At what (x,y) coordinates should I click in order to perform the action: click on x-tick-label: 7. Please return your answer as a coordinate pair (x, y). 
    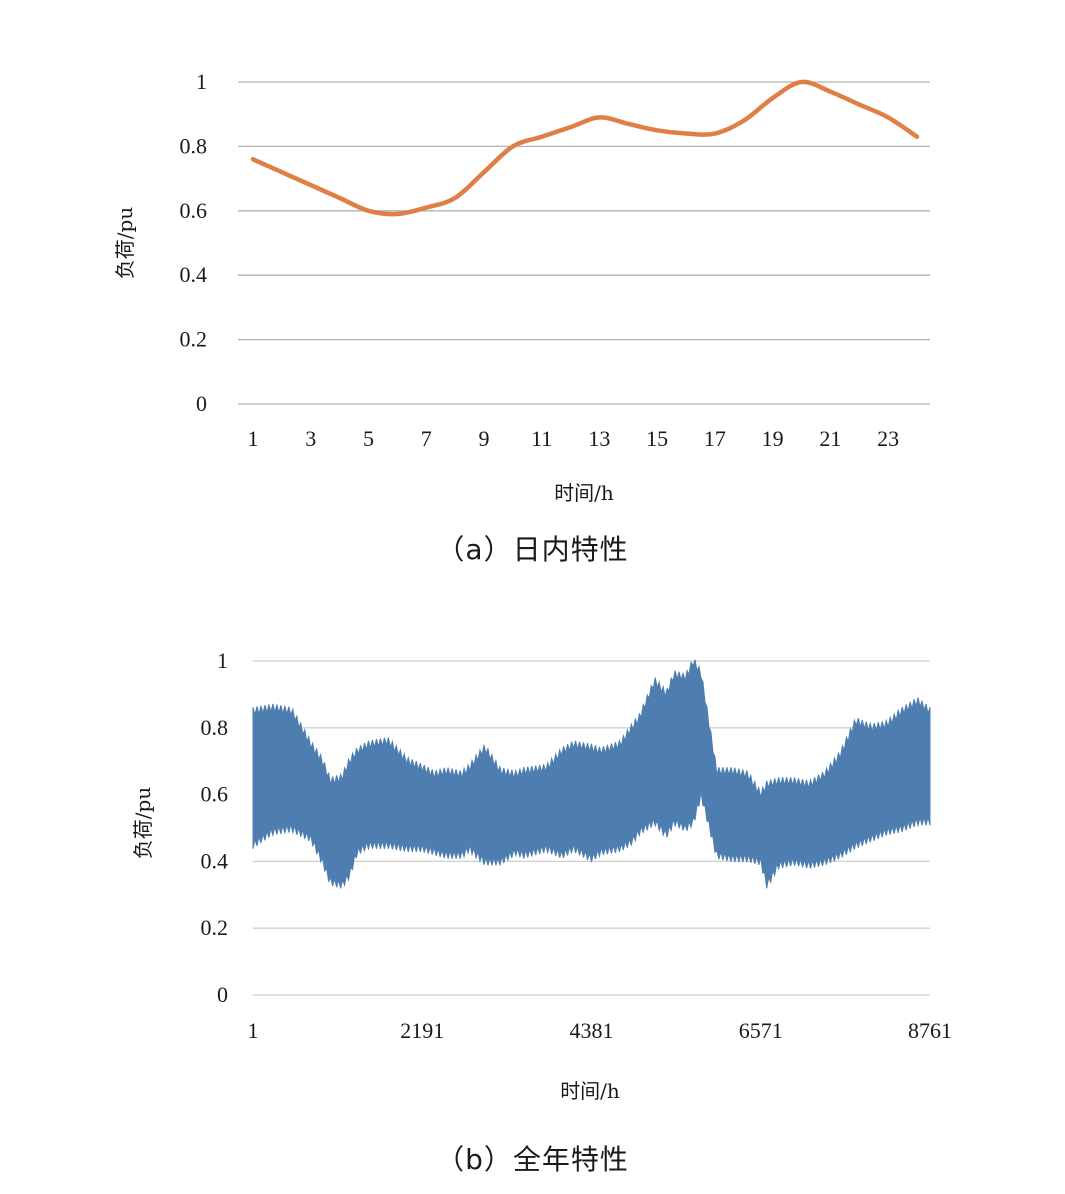
    Looking at the image, I should click on (426, 438).